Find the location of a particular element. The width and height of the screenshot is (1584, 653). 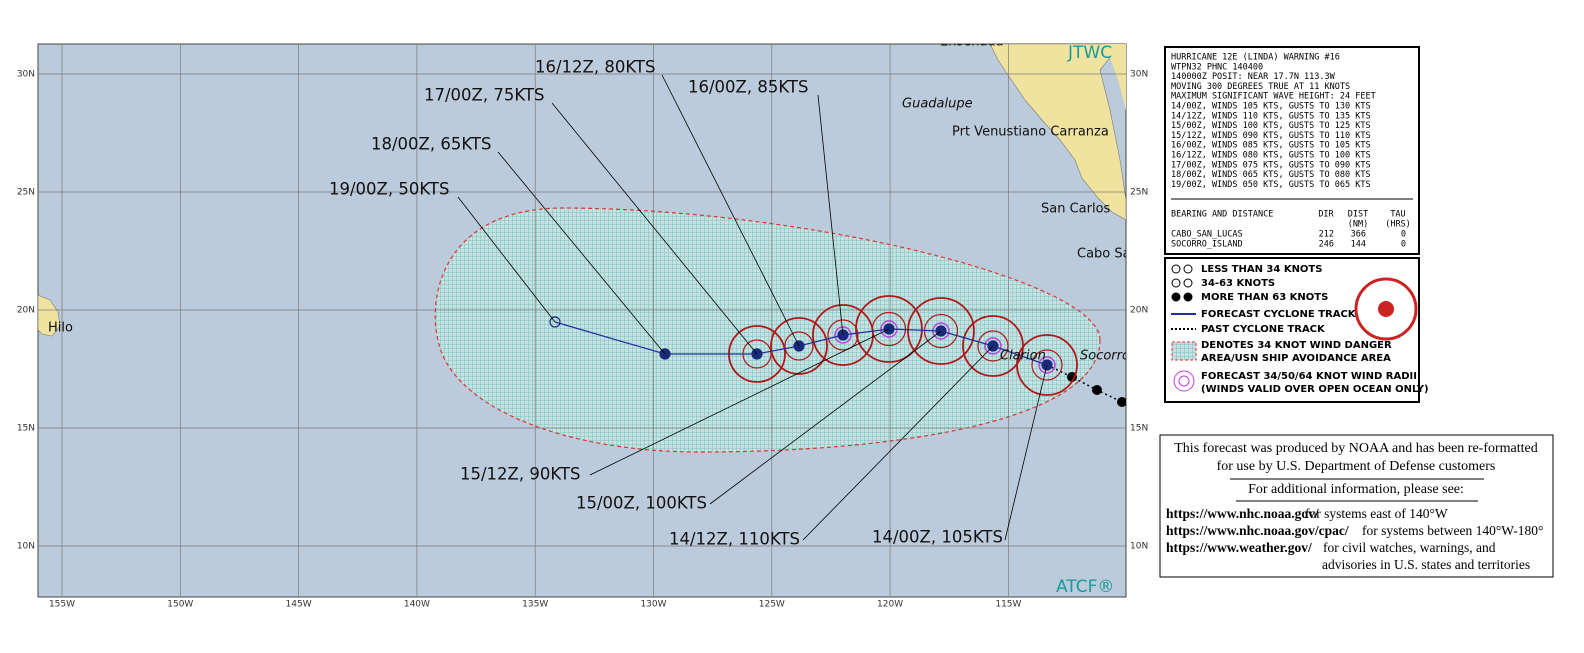

table-units: (NM) is located at coordinates (1358, 225).